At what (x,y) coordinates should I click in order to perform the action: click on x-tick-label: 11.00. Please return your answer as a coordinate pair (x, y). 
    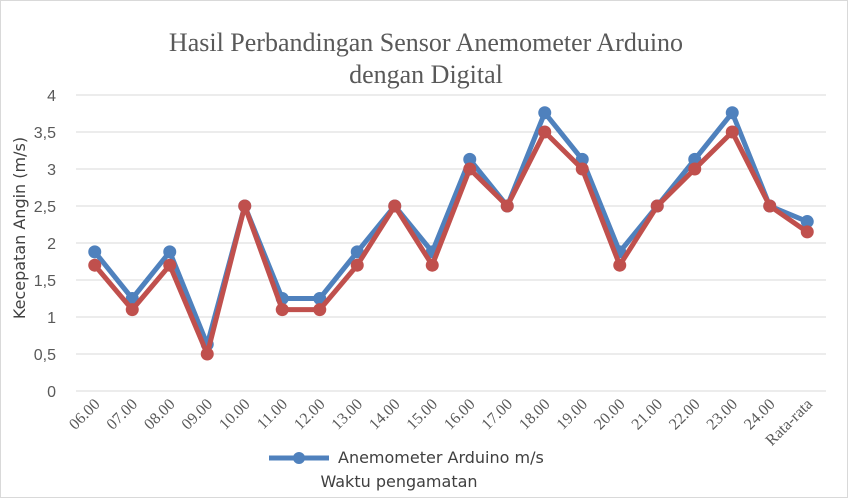
    Looking at the image, I should click on (272, 414).